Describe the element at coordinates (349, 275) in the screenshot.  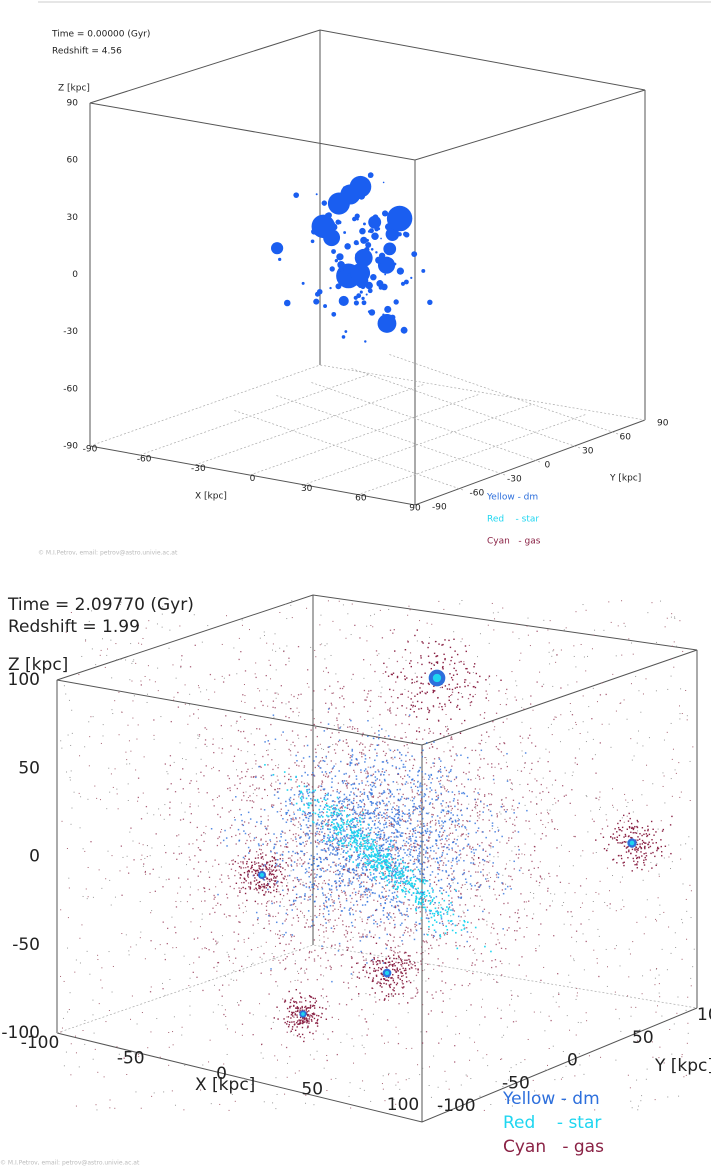
I see `particle-clump` at that location.